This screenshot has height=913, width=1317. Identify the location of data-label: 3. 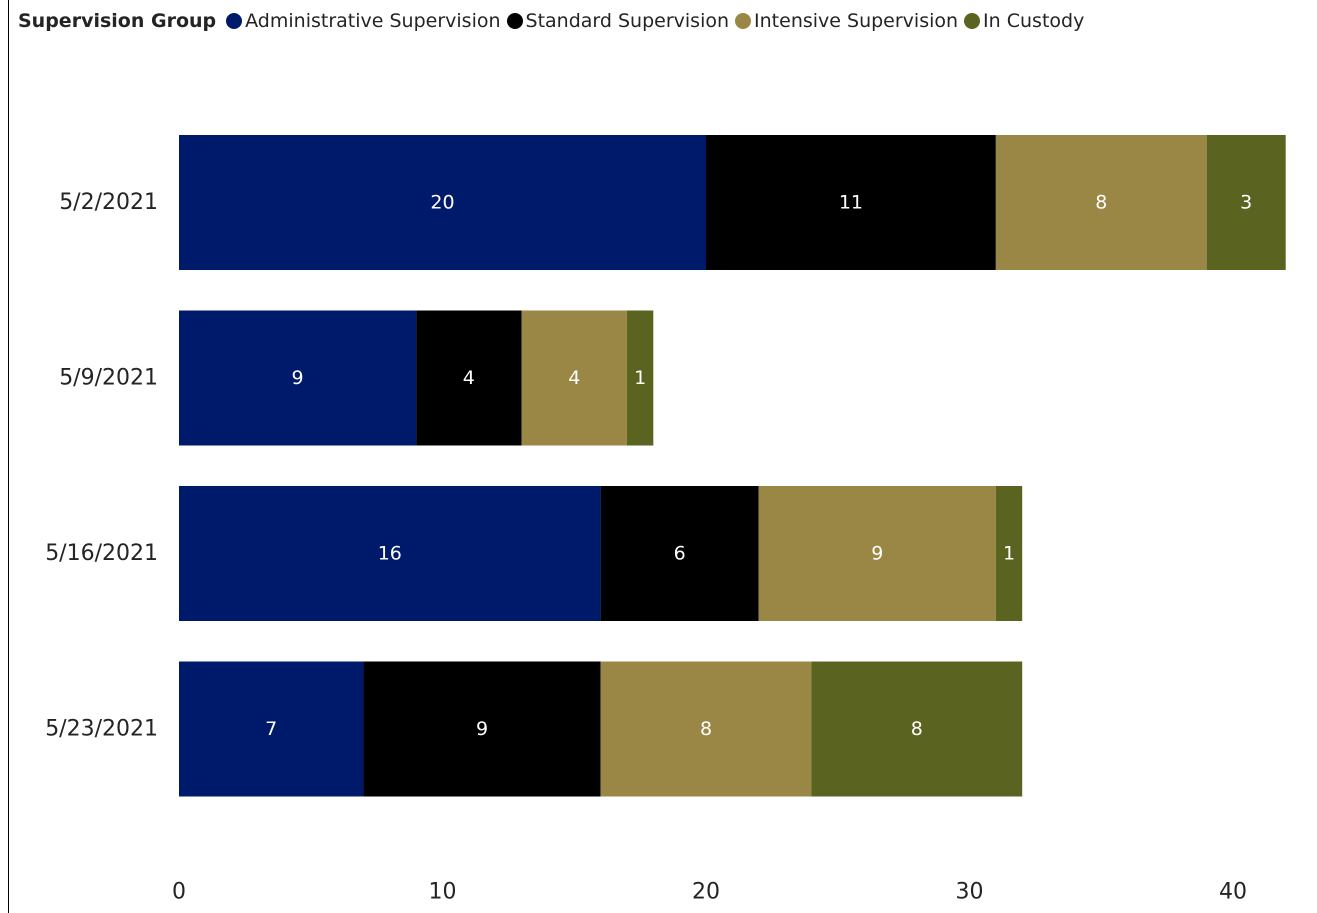
(1246, 203).